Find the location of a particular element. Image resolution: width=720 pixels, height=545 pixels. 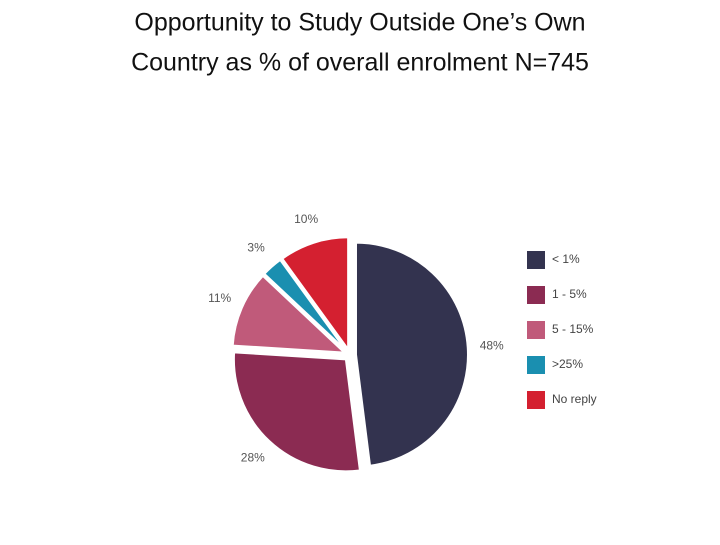

legend-label: < 1% is located at coordinates (566, 259).